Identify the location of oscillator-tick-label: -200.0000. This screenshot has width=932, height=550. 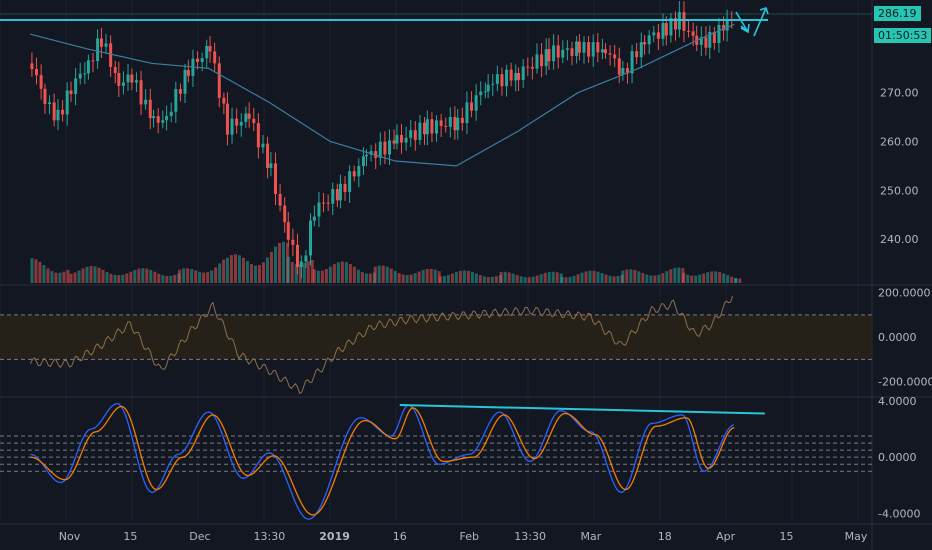
(905, 382).